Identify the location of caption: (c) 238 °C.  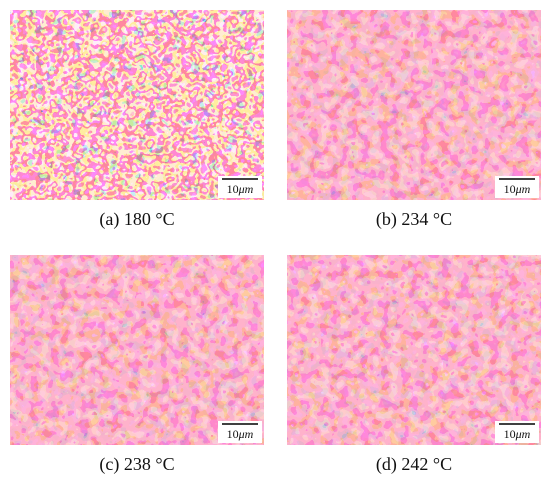
(136, 464).